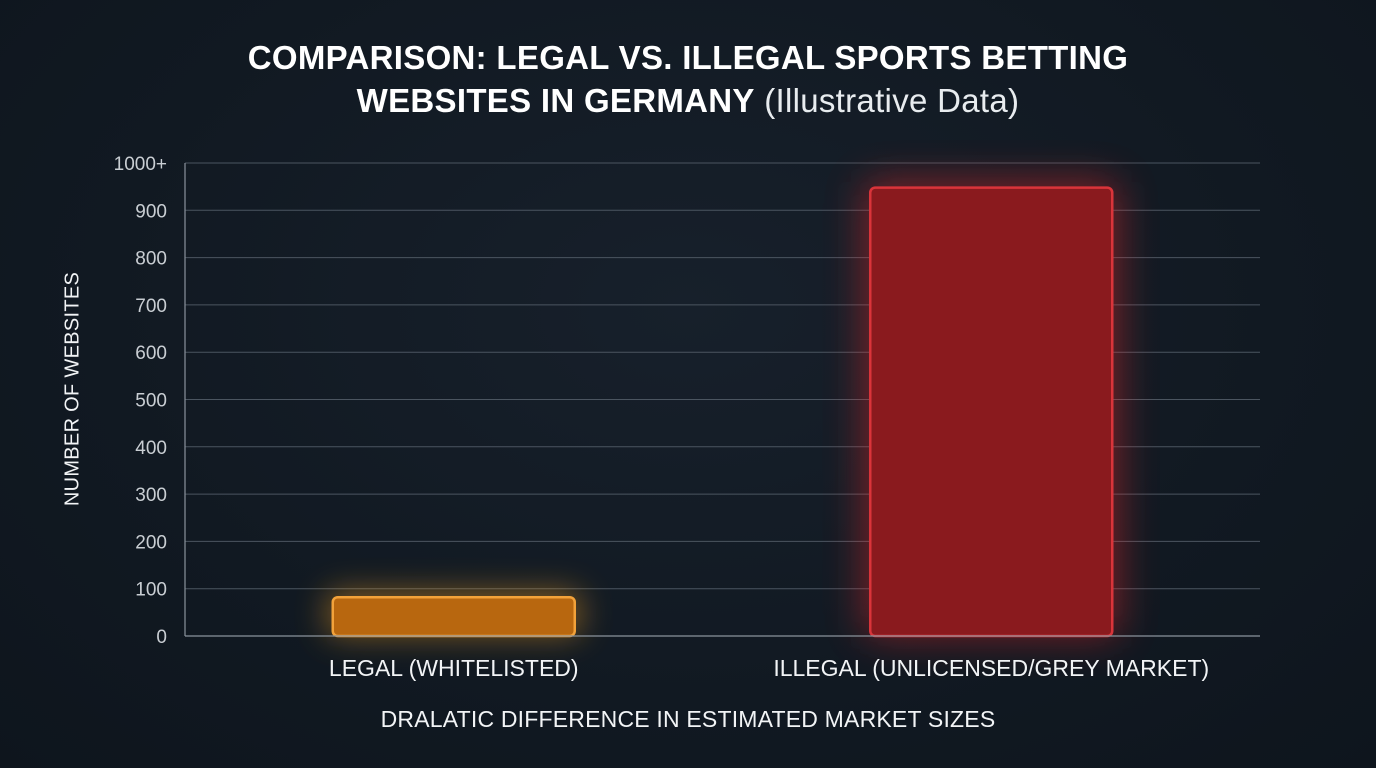 The image size is (1376, 768). What do you see at coordinates (151, 353) in the screenshot?
I see `y-tick-label: 600` at bounding box center [151, 353].